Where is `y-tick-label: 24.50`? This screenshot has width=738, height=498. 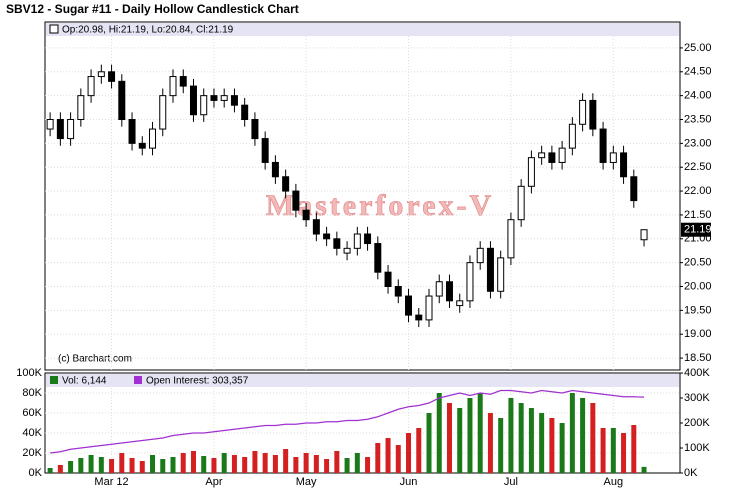 y-tick-label: 24.50 is located at coordinates (698, 72).